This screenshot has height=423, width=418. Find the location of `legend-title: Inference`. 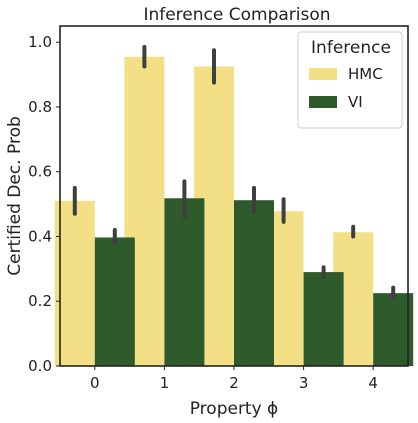

legend-title: Inference is located at coordinates (351, 48).